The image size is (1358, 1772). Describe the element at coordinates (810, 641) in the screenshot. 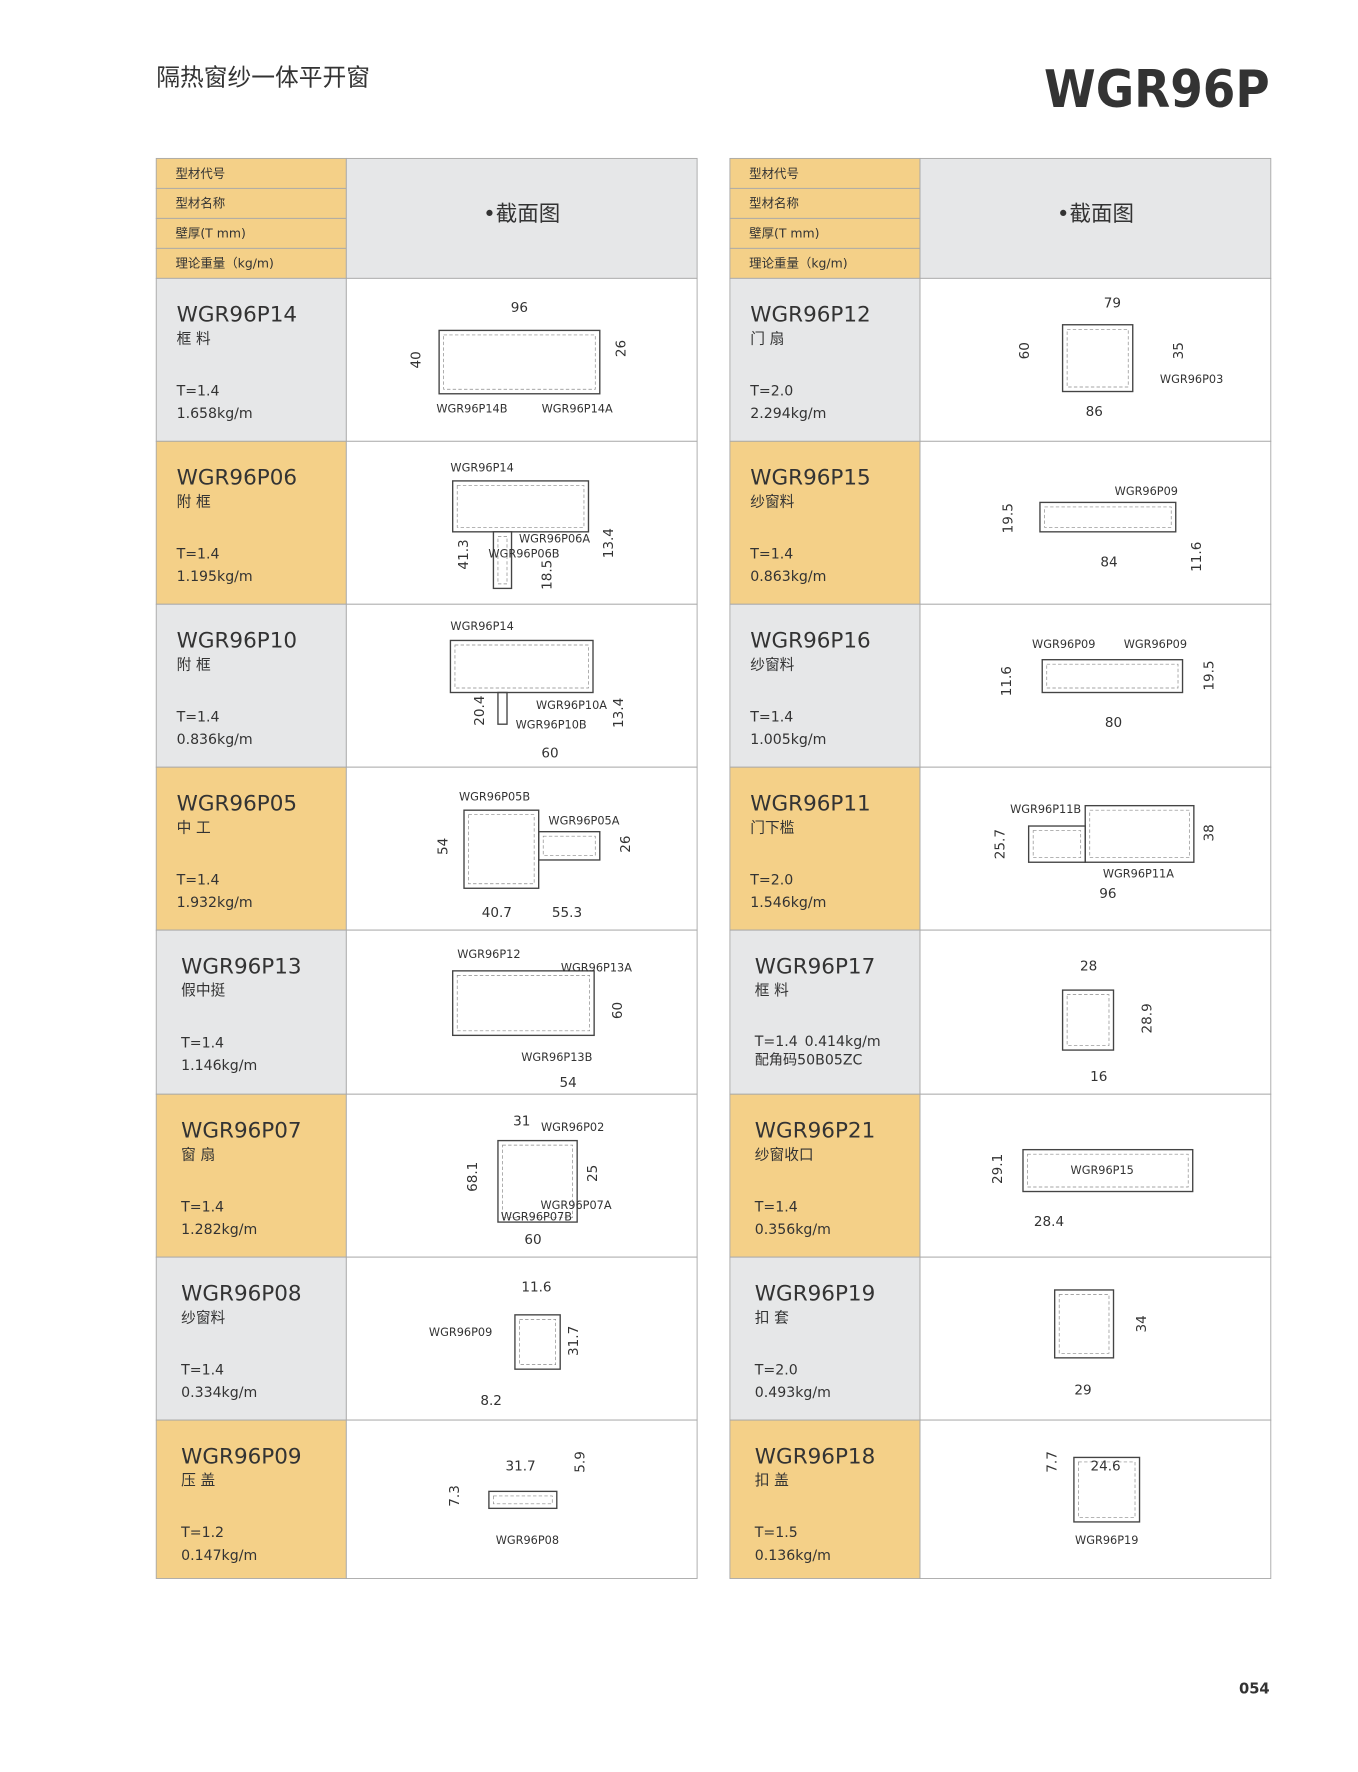

I see `profile-code: WGR96P16` at that location.